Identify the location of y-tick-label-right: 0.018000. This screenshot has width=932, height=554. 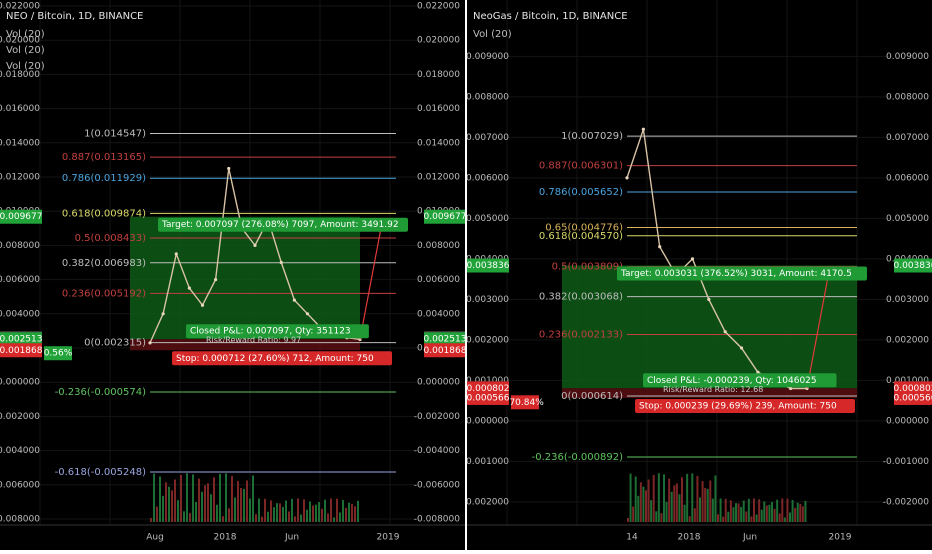
(438, 75).